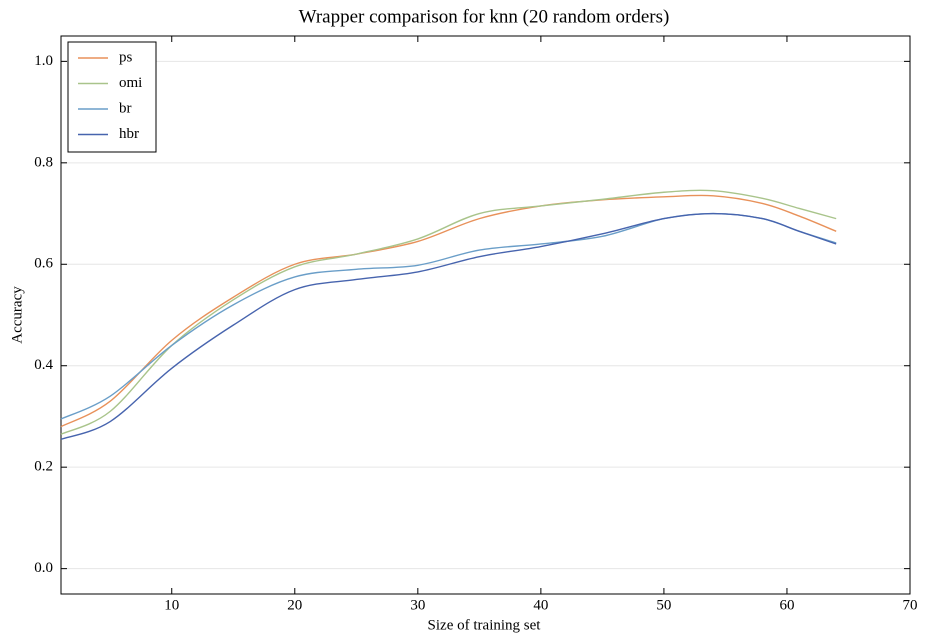  I want to click on y-axis-label: Accuracy, so click(17, 315).